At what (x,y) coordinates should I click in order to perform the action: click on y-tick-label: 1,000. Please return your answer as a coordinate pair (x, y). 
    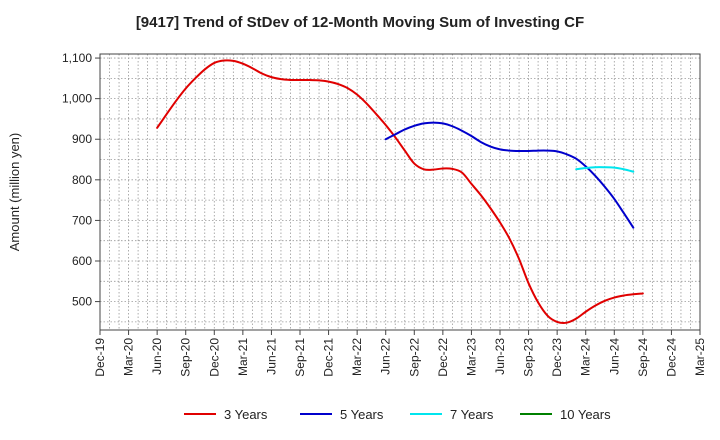
    Looking at the image, I should click on (77, 99).